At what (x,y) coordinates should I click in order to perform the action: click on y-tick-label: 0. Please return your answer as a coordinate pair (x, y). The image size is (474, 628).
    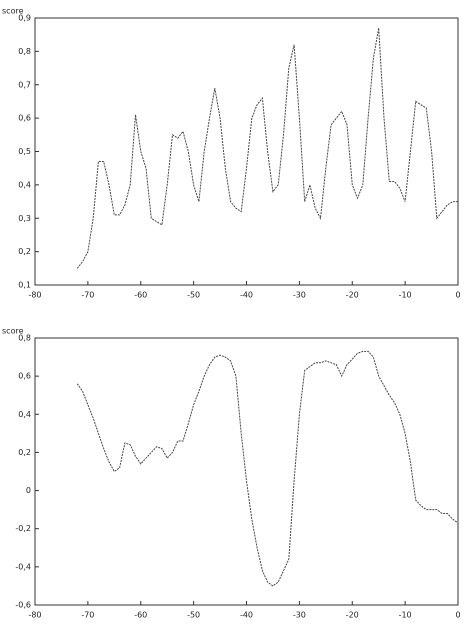
    Looking at the image, I should click on (28, 490).